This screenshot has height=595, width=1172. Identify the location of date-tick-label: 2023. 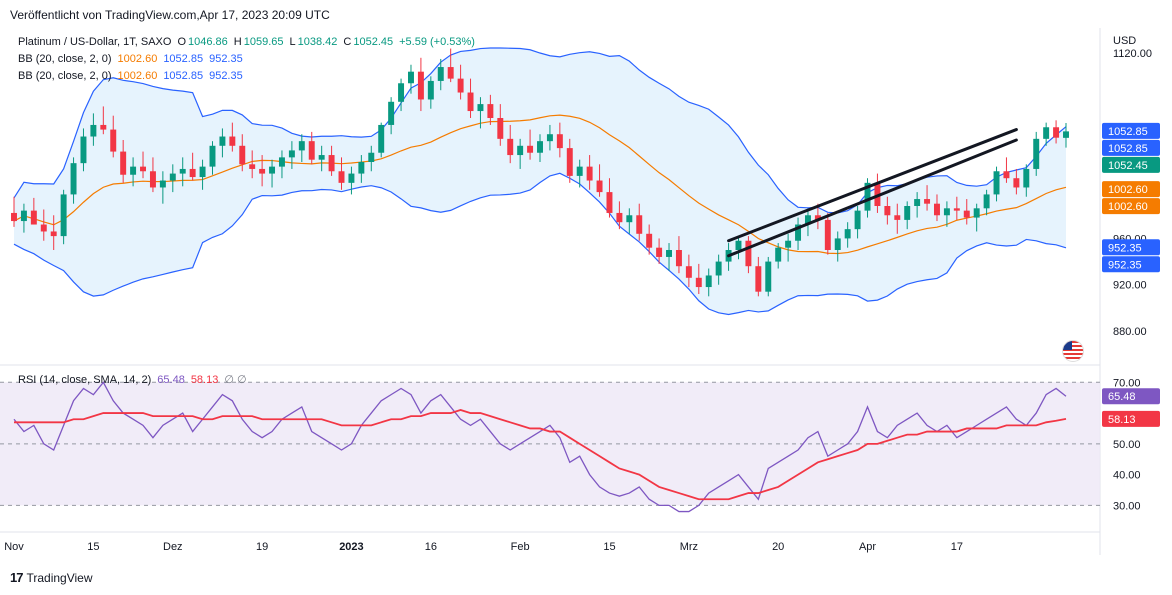
(351, 547).